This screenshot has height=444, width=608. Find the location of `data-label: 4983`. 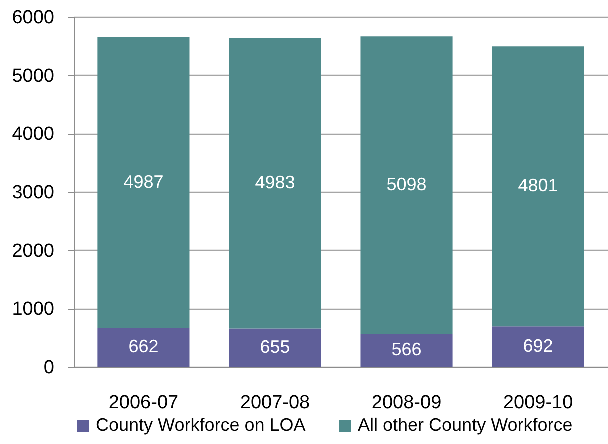

data-label: 4983 is located at coordinates (275, 182).